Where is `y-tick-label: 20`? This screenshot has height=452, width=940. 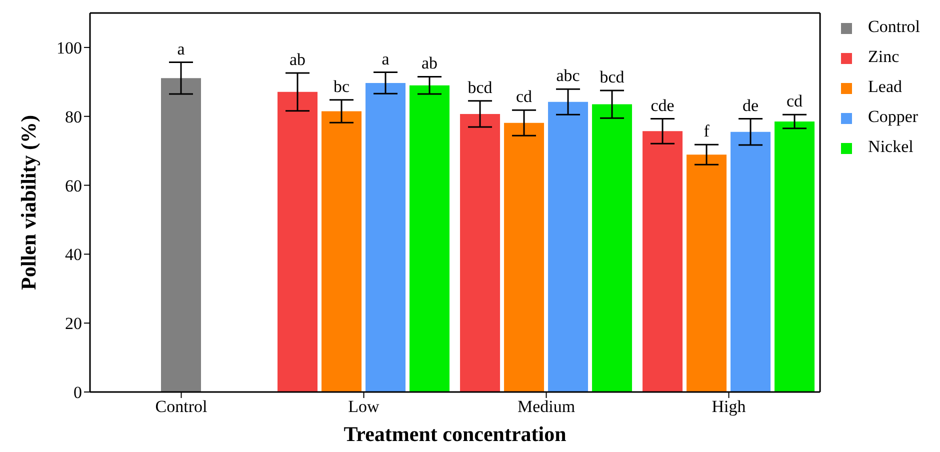 y-tick-label: 20 is located at coordinates (73, 324).